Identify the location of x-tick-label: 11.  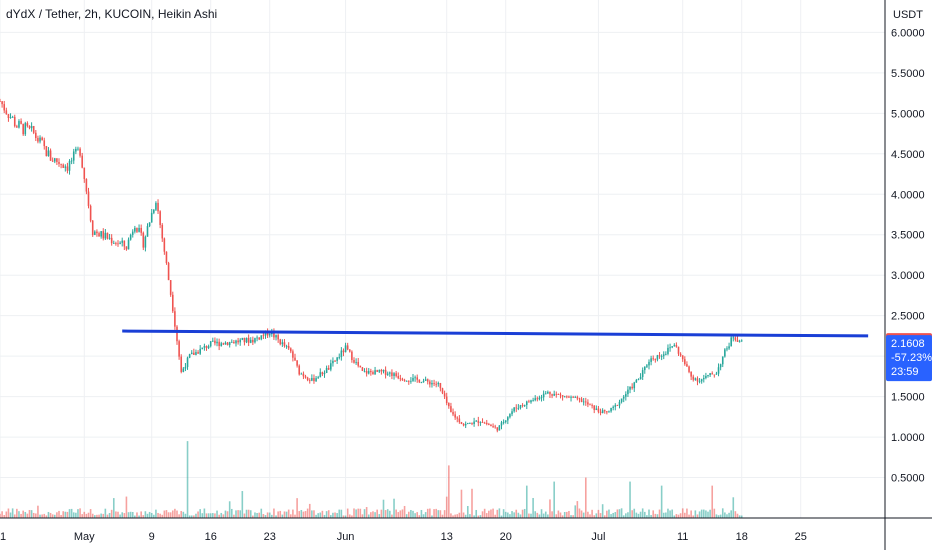
(682, 537).